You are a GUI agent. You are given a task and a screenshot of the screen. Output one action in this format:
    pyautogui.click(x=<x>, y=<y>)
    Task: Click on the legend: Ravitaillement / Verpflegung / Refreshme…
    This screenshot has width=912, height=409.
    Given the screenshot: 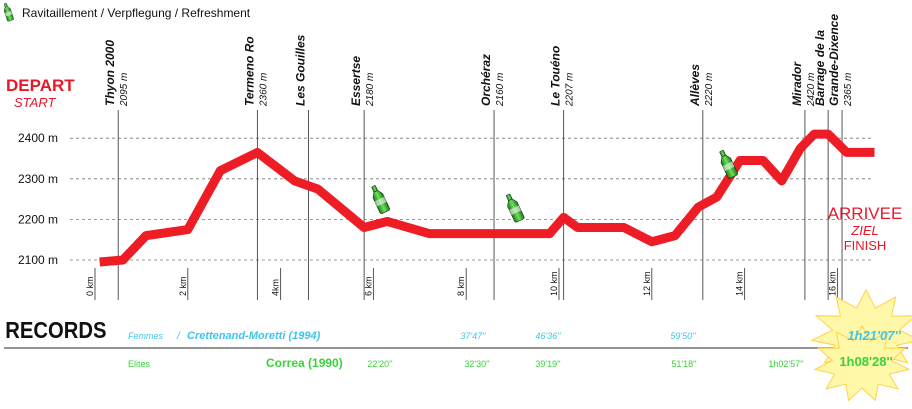 What is the action you would take?
    pyautogui.click(x=126, y=11)
    